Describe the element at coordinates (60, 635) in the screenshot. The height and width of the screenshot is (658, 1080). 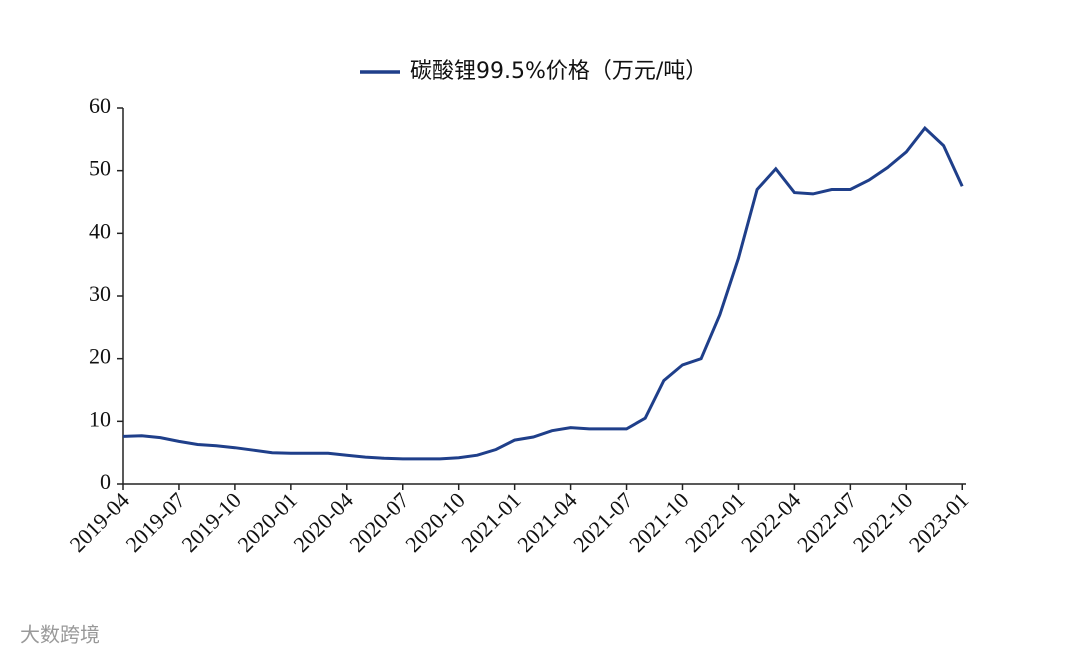
I see `watermark: 大数跨境` at that location.